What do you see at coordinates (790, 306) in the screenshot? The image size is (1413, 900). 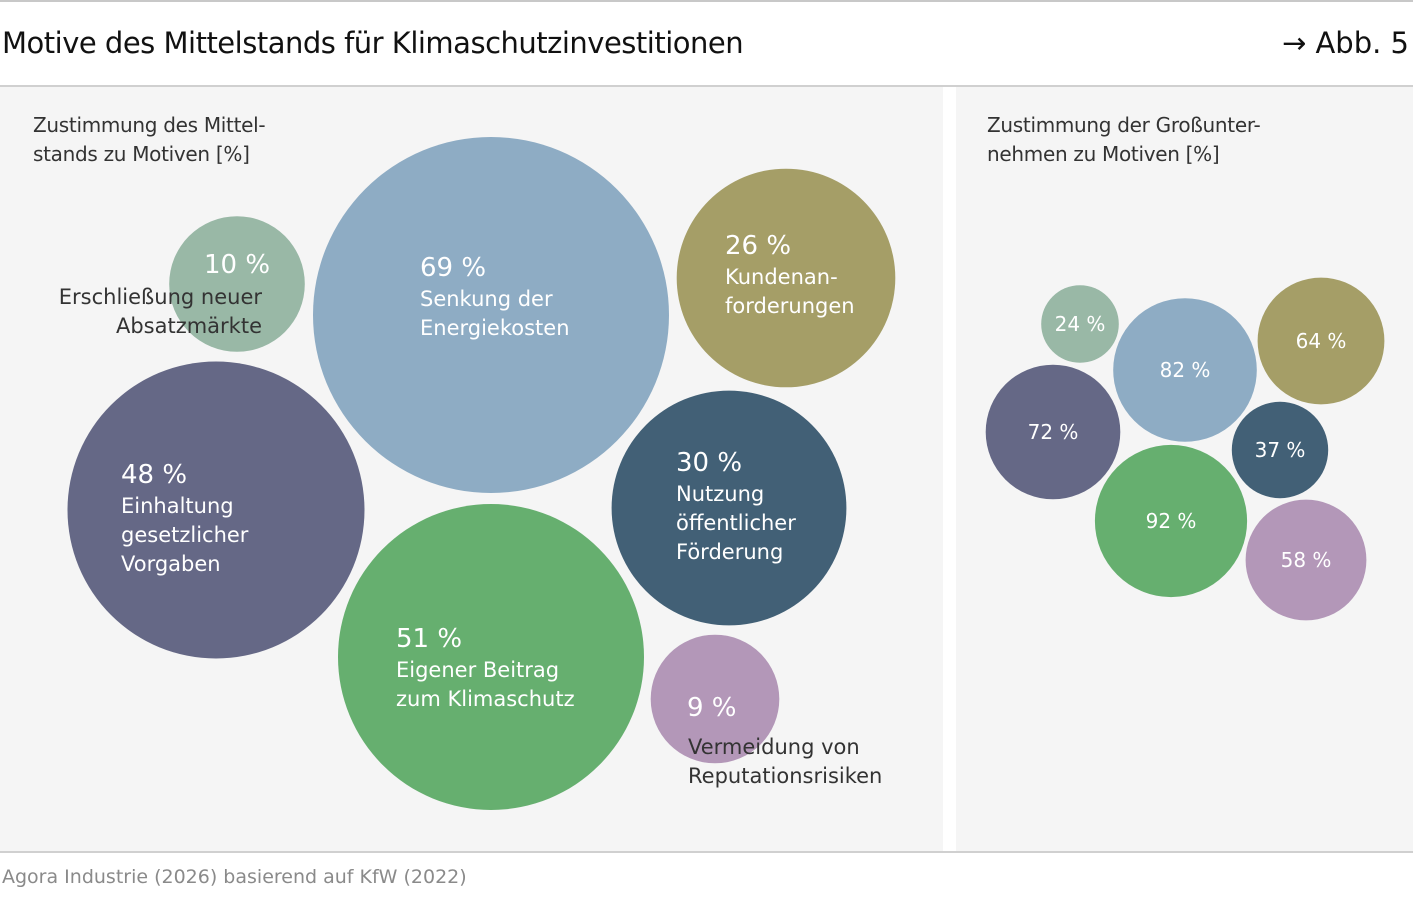 I see `bubble-category-label: forderungen` at bounding box center [790, 306].